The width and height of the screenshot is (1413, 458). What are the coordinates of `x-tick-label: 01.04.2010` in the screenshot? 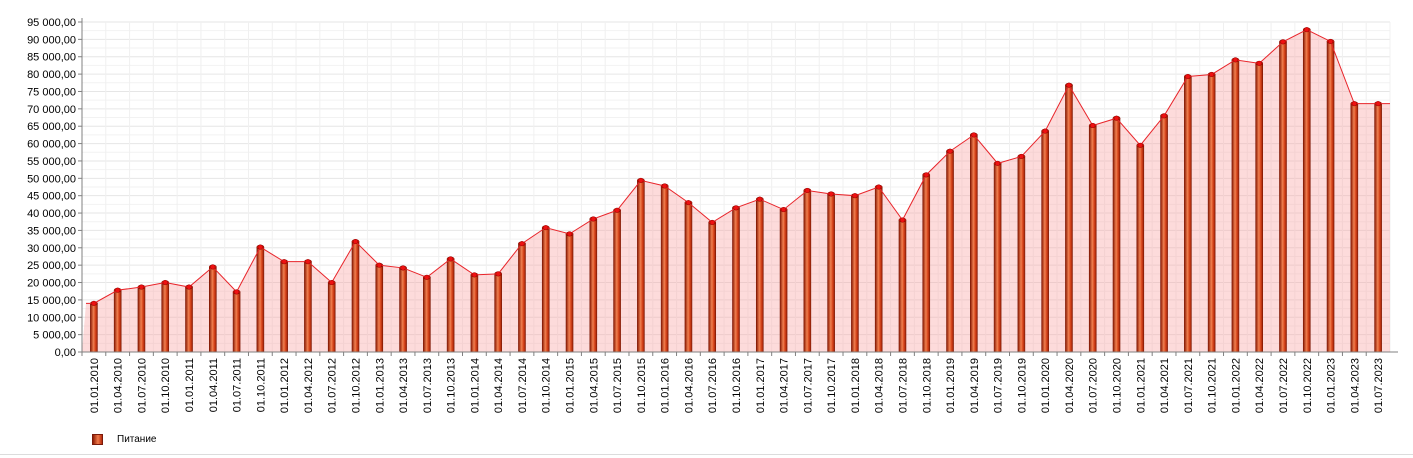 It's located at (119, 385).